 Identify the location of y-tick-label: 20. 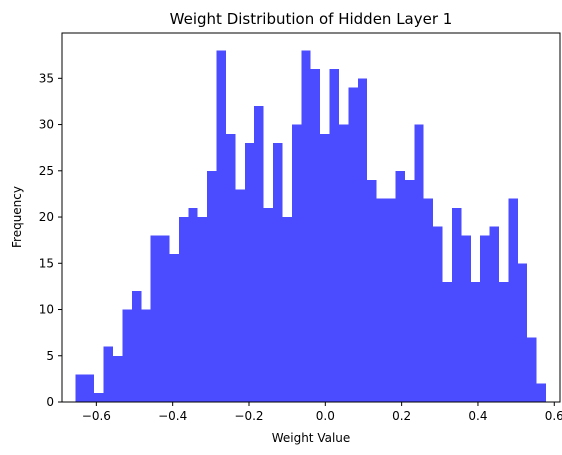
(46, 217).